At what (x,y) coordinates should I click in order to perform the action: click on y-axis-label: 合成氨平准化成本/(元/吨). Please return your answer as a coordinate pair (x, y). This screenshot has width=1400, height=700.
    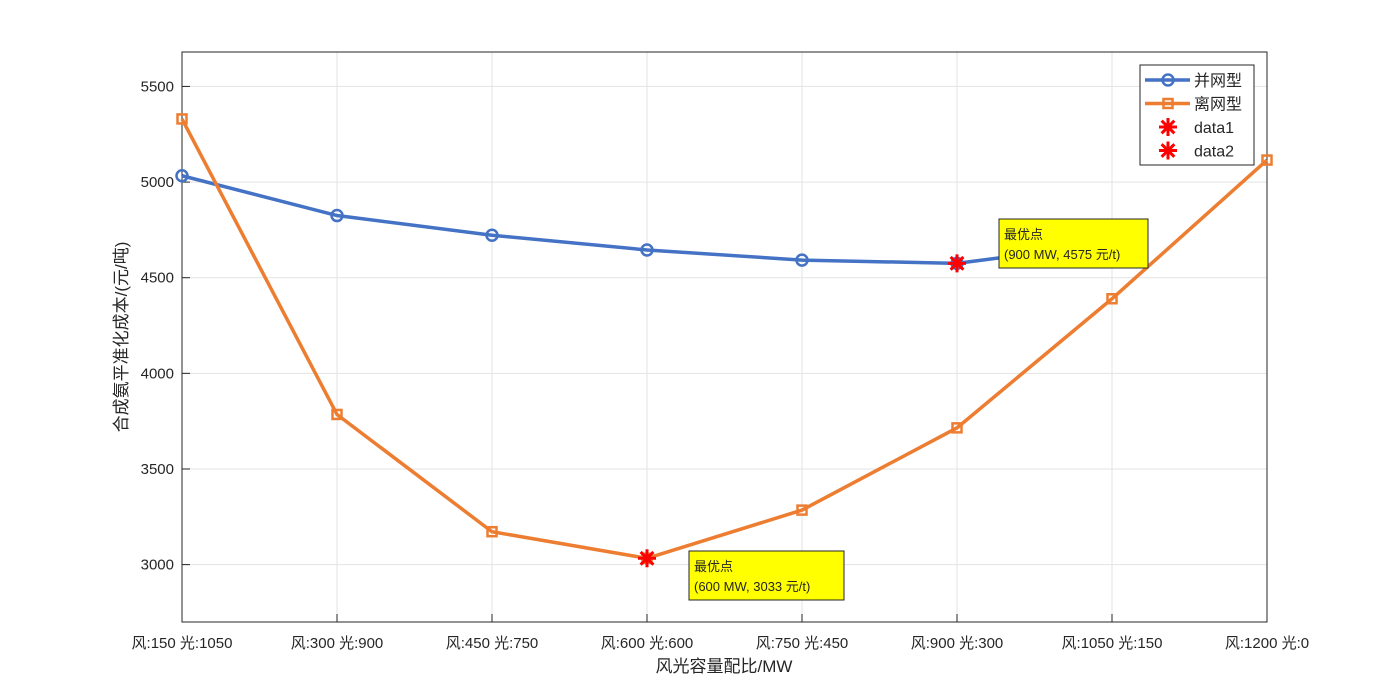
    Looking at the image, I should click on (121, 337).